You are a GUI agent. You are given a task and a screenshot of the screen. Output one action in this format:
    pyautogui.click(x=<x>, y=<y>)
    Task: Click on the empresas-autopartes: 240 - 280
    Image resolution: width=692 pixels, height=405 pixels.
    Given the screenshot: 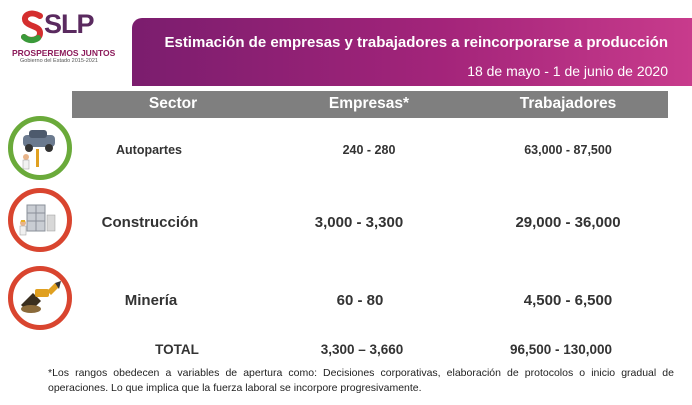 What is the action you would take?
    pyautogui.click(x=369, y=150)
    